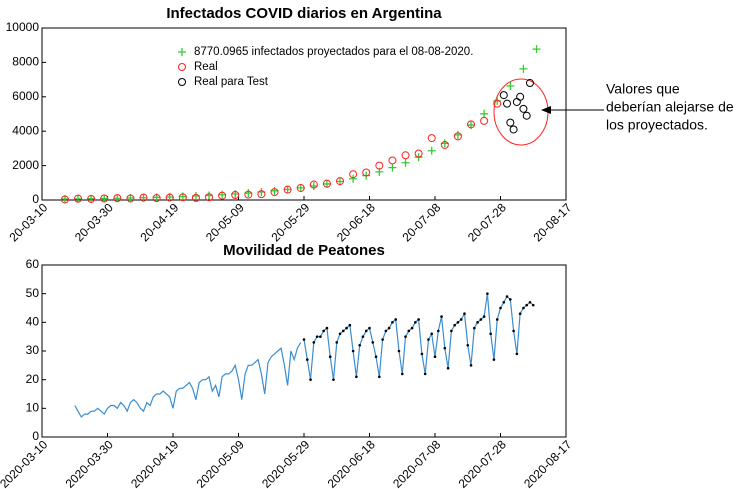  Describe the element at coordinates (657, 125) in the screenshot. I see `annotation-line: los proyectados.` at that location.